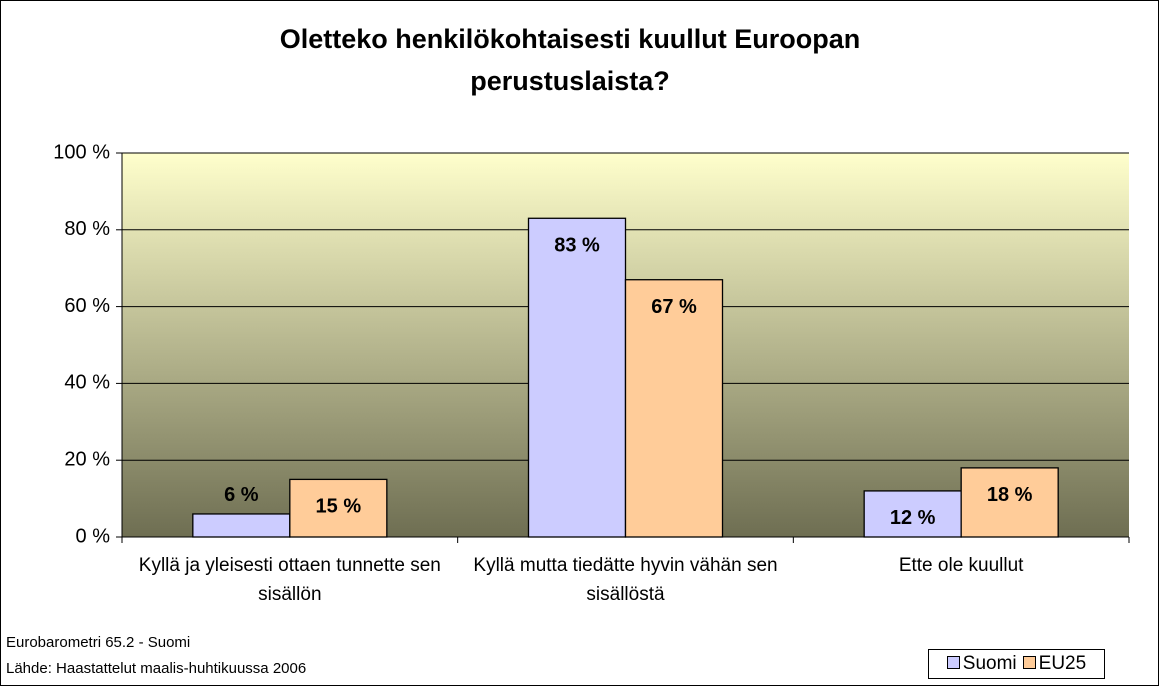 The height and width of the screenshot is (686, 1159). Describe the element at coordinates (87, 306) in the screenshot. I see `y-tick-label: 60 %` at that location.